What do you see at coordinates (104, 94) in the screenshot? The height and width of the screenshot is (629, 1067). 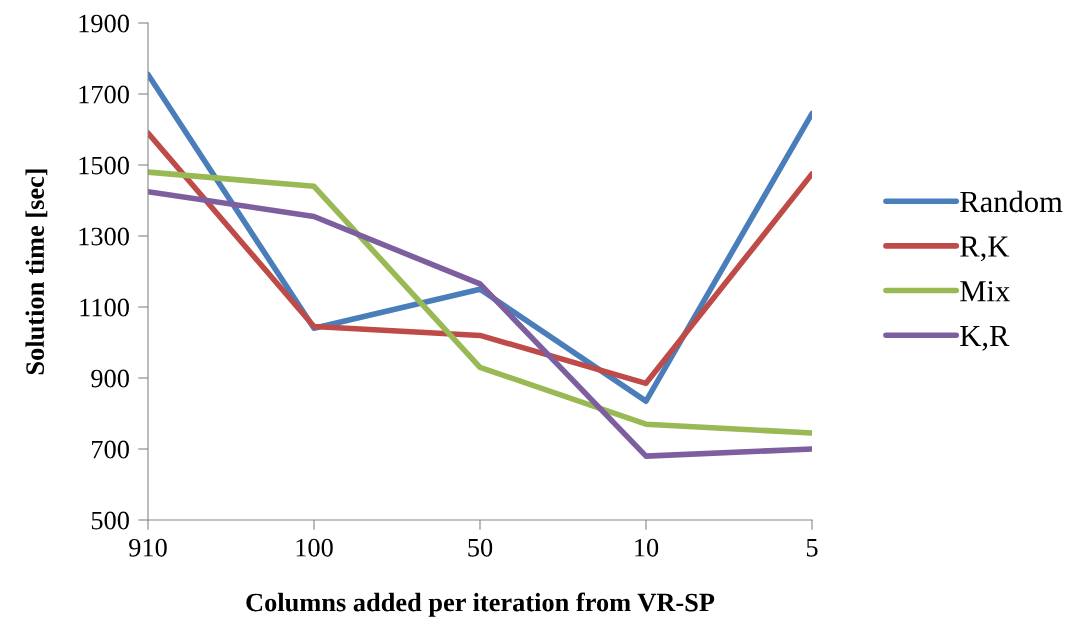 I see `y-tick-label: 1700` at bounding box center [104, 94].